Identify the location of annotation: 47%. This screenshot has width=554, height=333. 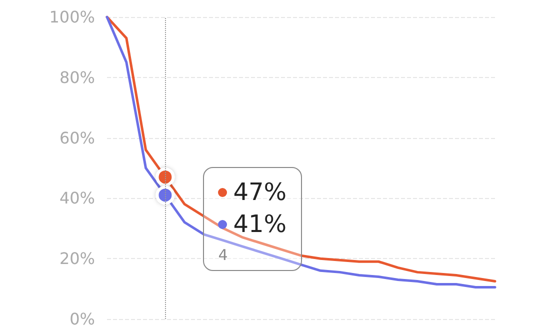
(260, 192).